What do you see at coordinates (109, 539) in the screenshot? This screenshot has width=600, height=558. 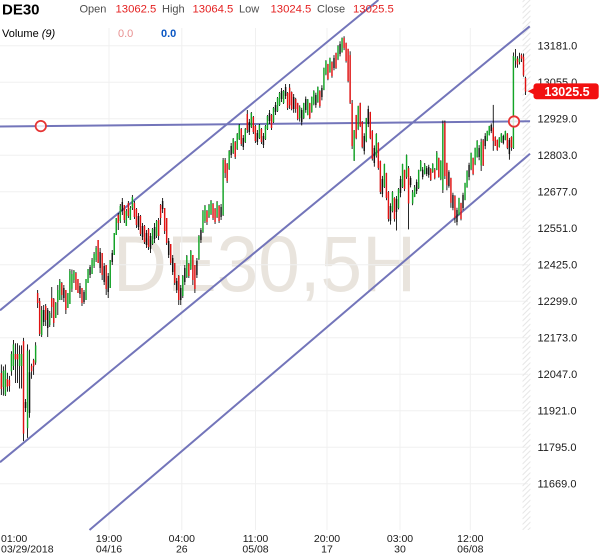 I see `svg-text: 19:00` at bounding box center [109, 539].